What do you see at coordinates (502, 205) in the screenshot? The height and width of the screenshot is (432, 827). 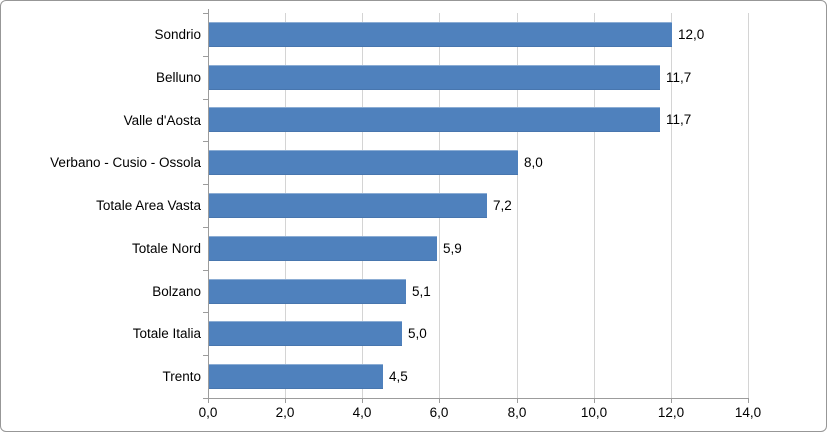 I see `bar-value-label: 7,2` at bounding box center [502, 205].